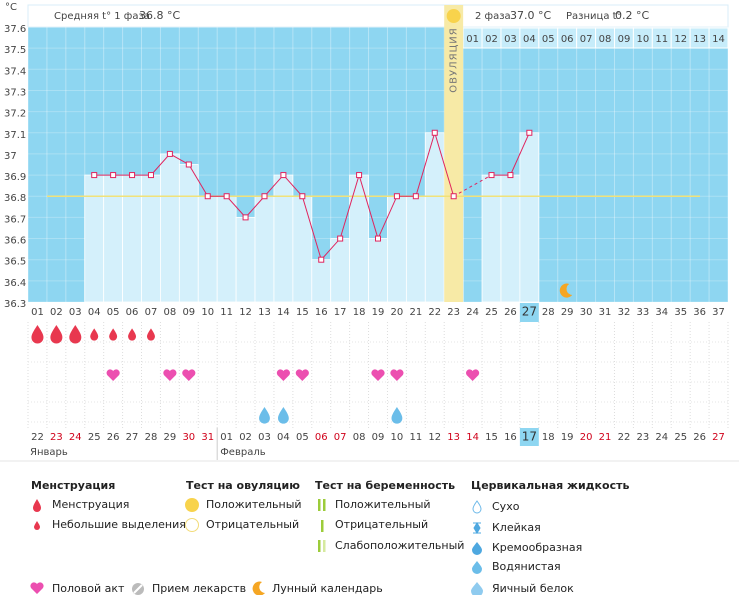 The height and width of the screenshot is (595, 739). I want to click on phase1-value: 36.8 °C, so click(159, 15).